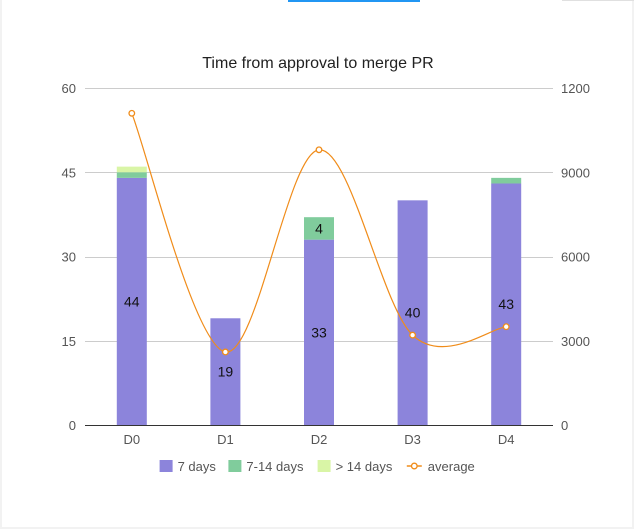 This screenshot has height=529, width=634. What do you see at coordinates (69, 172) in the screenshot?
I see `y-left-tick-label: 45` at bounding box center [69, 172].